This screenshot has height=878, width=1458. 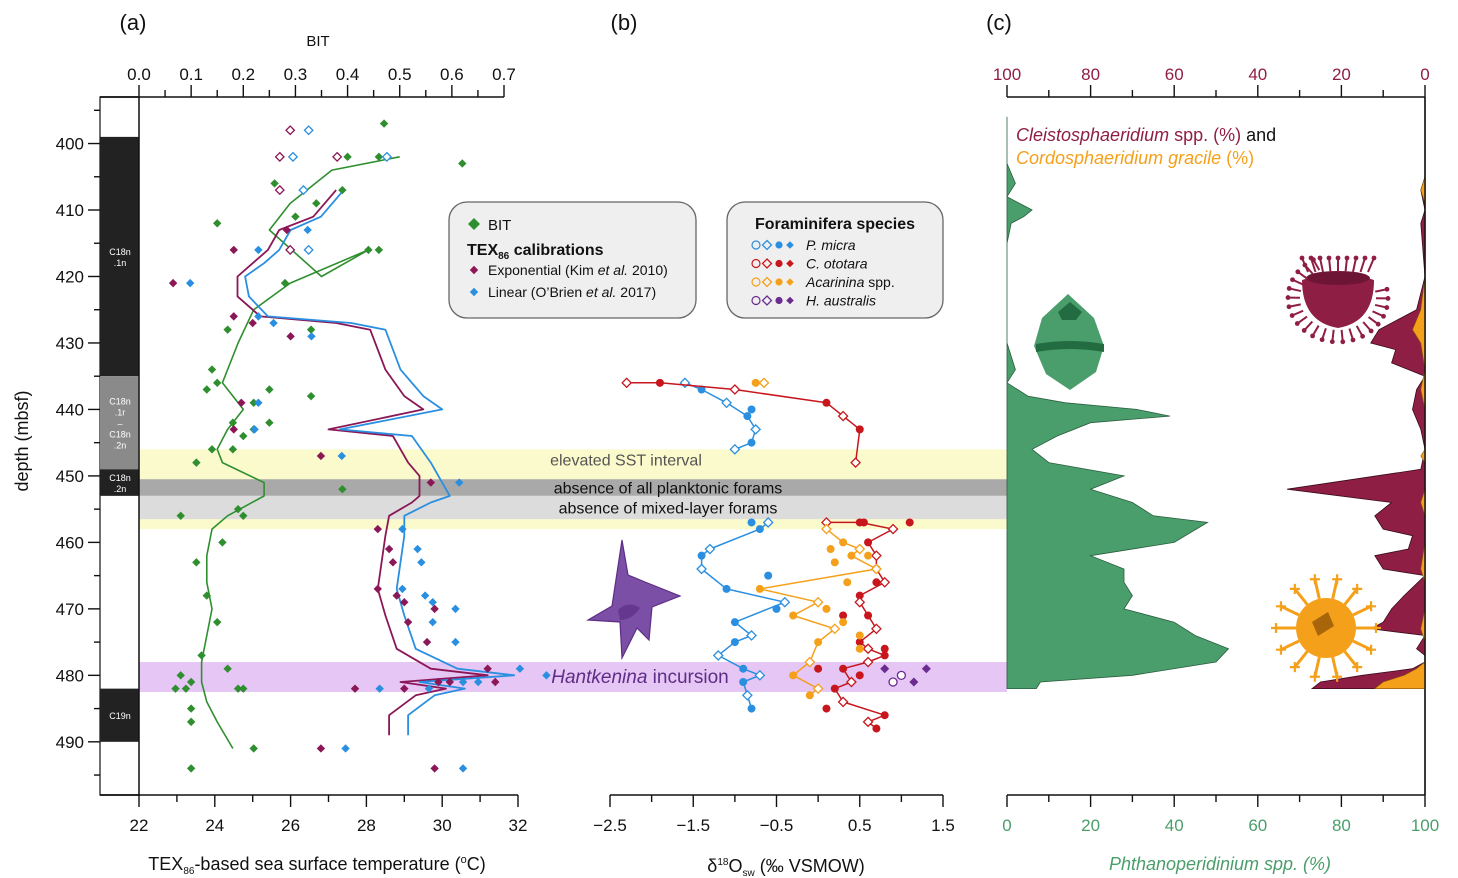 I want to click on label-part: et al., so click(x=601, y=292).